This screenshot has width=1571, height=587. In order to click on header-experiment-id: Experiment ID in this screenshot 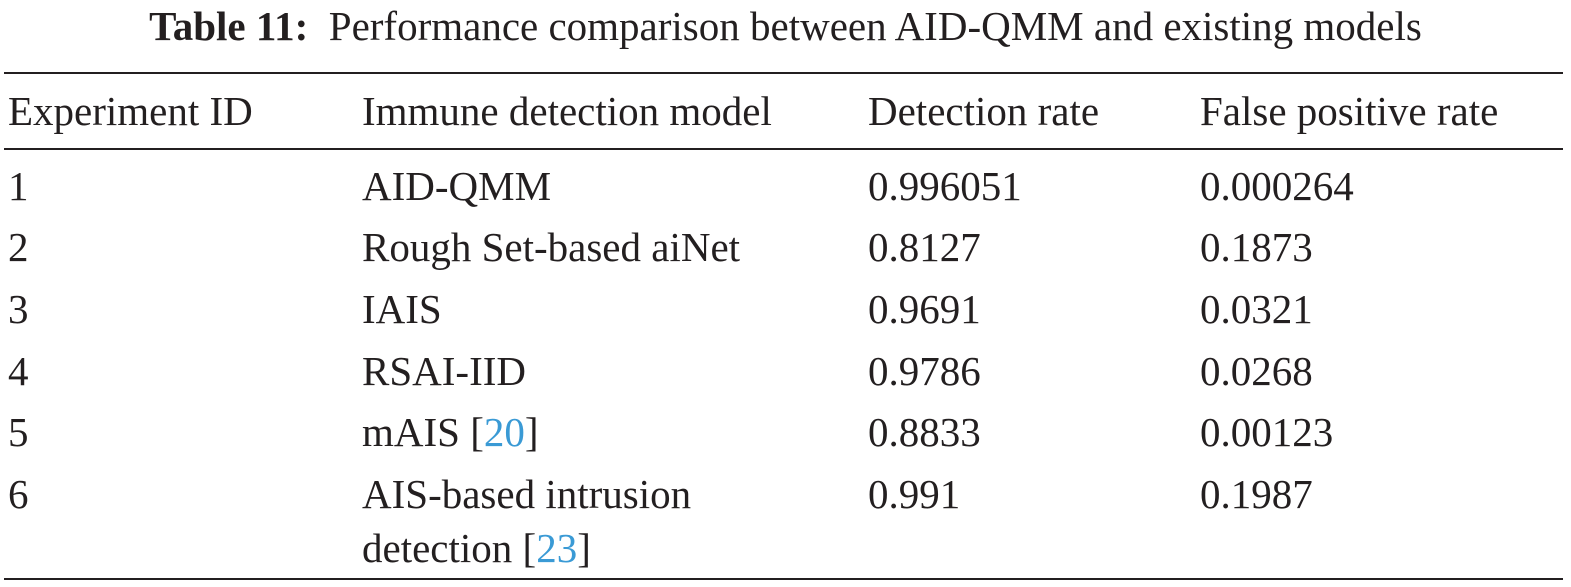, I will do `click(130, 111)`.